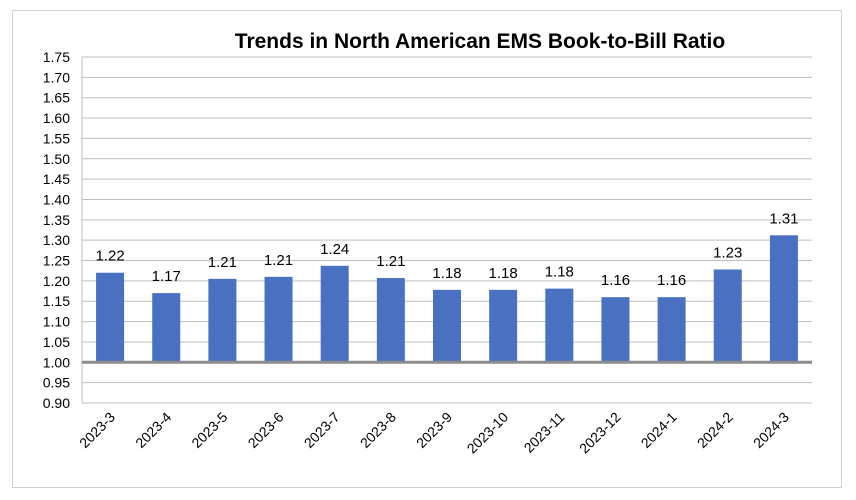  What do you see at coordinates (715, 430) in the screenshot?
I see `x-tick-label: 2024-2` at bounding box center [715, 430].